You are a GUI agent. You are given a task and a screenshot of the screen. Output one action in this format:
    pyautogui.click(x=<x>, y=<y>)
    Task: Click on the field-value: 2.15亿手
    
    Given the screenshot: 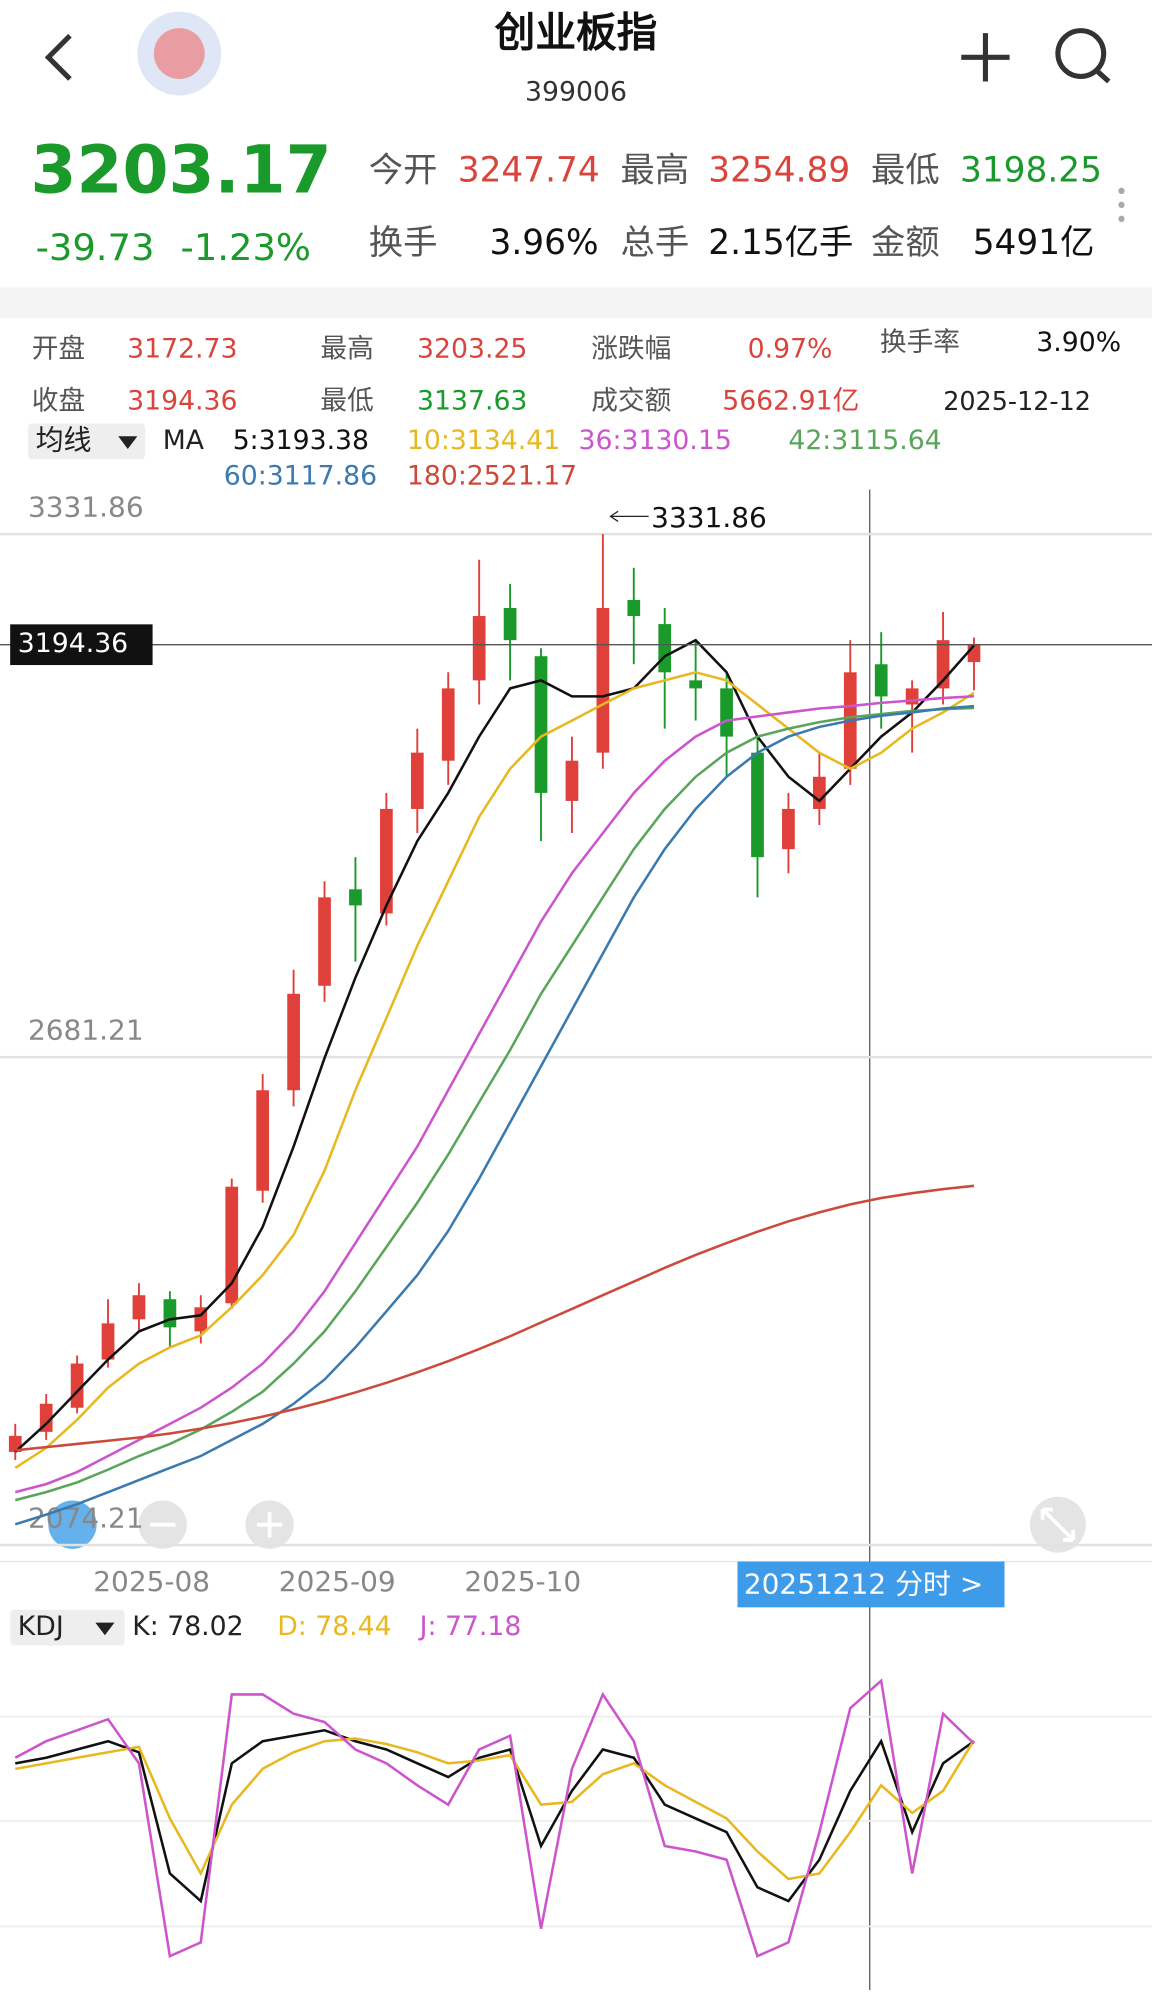 What is the action you would take?
    pyautogui.click(x=780, y=243)
    